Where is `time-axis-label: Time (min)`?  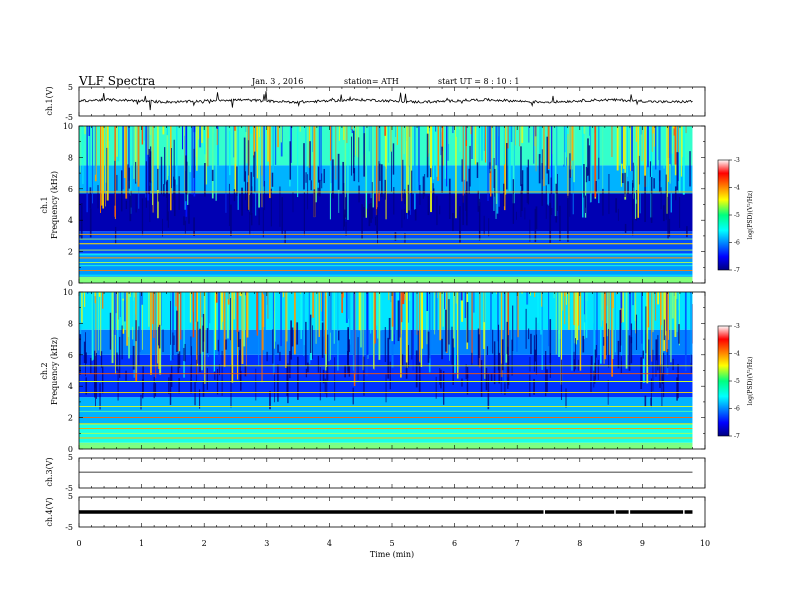
time-axis-label: Time (min) is located at coordinates (392, 554).